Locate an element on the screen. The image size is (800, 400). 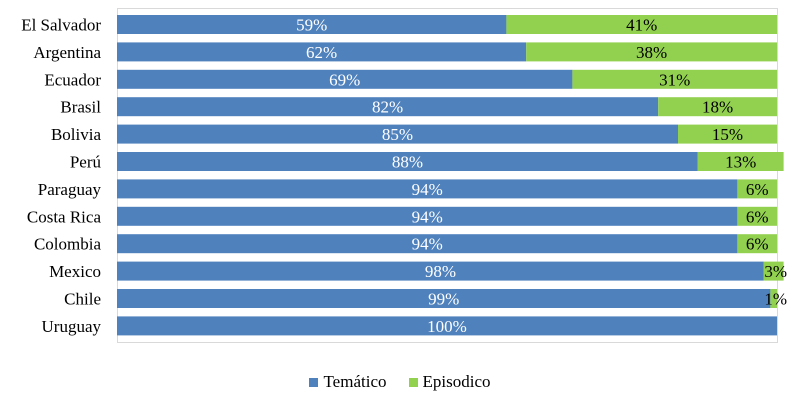
bar-tematico-bolivia is located at coordinates (397, 134).